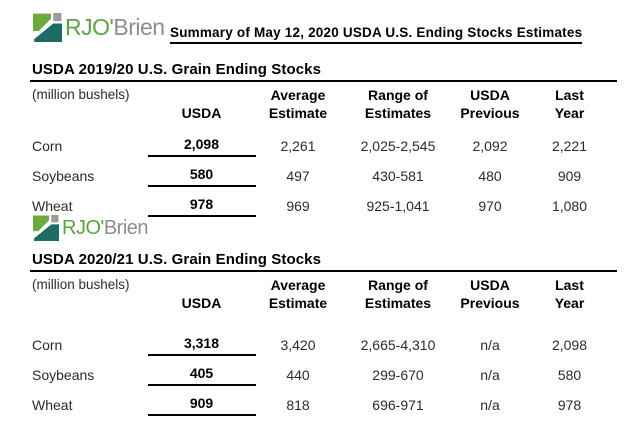 This screenshot has width=636, height=430. What do you see at coordinates (48, 32) in the screenshot?
I see `logo-teal-shape` at bounding box center [48, 32].